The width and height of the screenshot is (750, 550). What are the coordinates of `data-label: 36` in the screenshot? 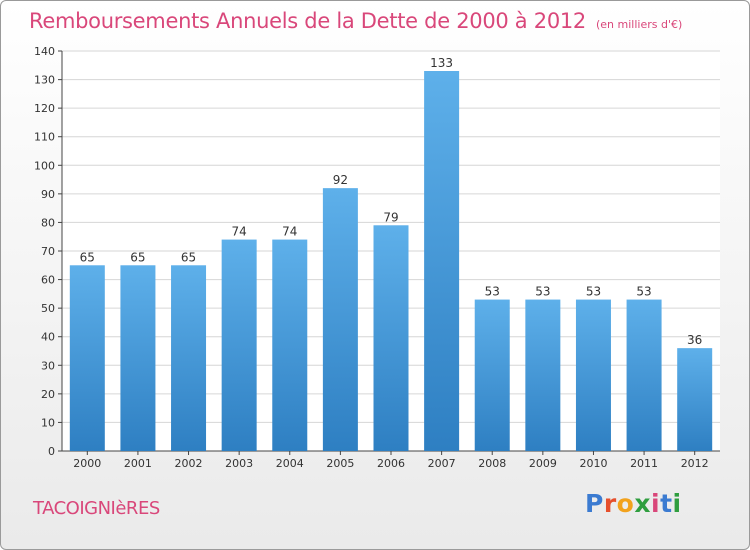 It's located at (694, 340).